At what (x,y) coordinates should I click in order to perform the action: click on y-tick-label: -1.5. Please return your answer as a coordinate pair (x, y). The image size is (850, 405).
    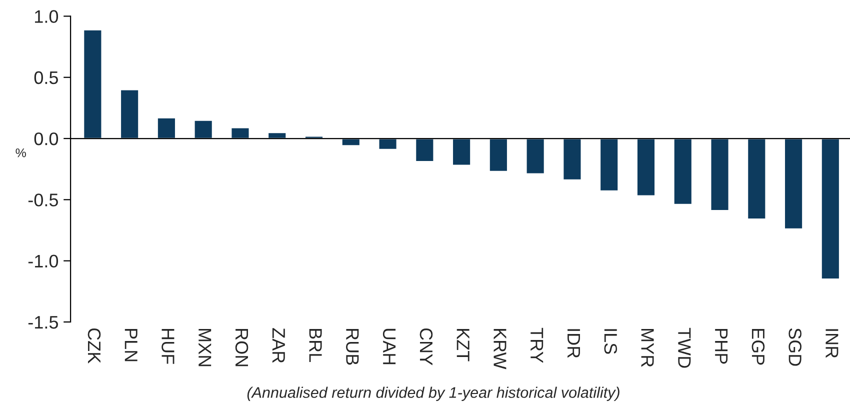
    Looking at the image, I should click on (43, 322).